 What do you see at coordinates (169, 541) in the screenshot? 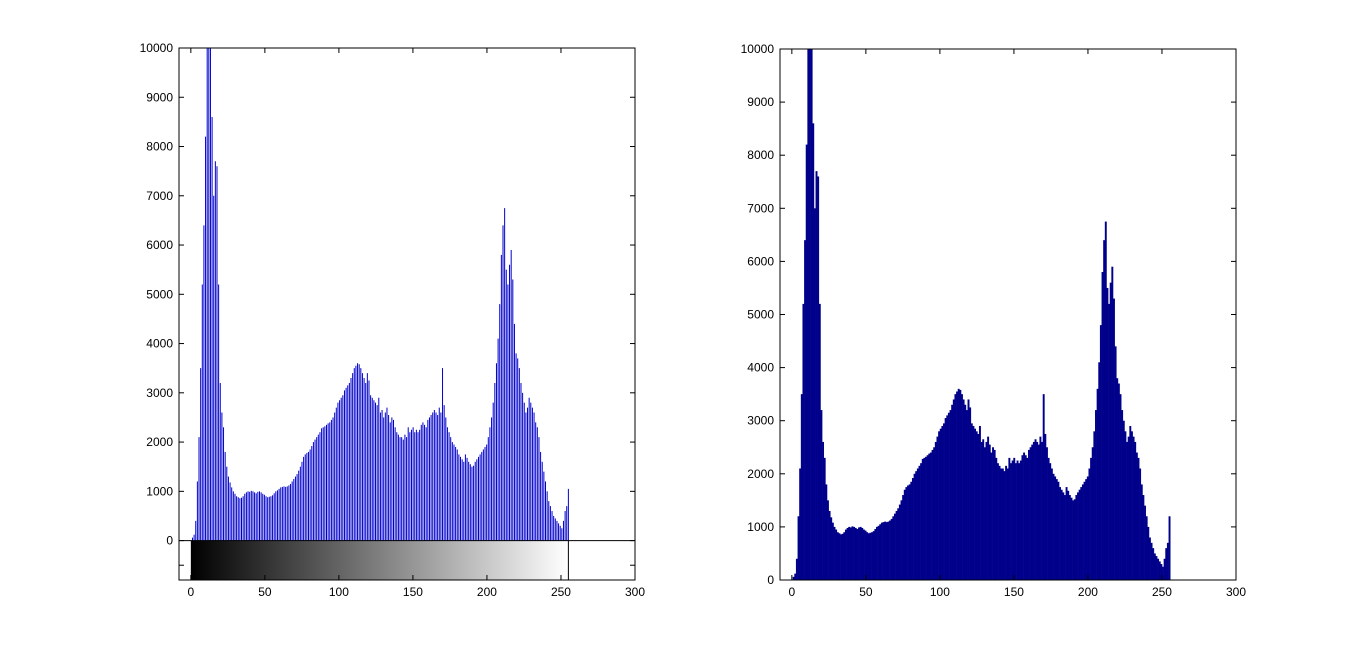
I see `y-tick-label: 0` at bounding box center [169, 541].